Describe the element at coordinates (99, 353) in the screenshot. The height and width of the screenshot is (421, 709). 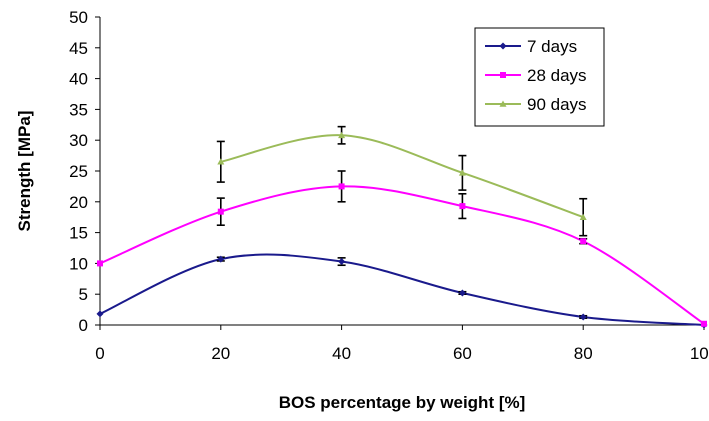
I see `x-tick-label: 0` at that location.